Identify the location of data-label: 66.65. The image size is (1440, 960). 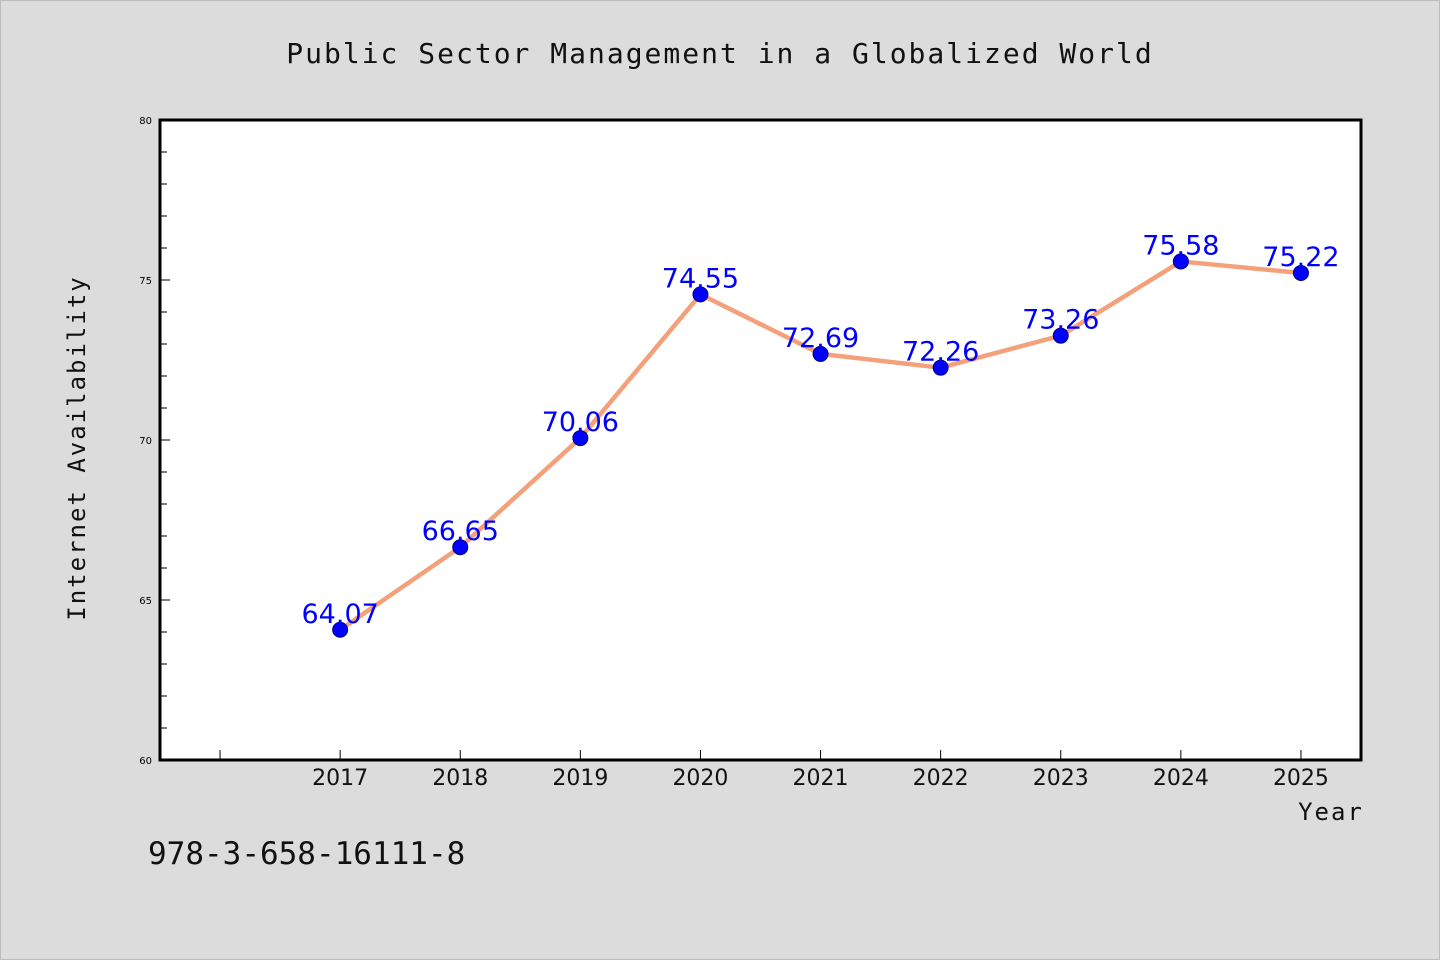
(460, 531).